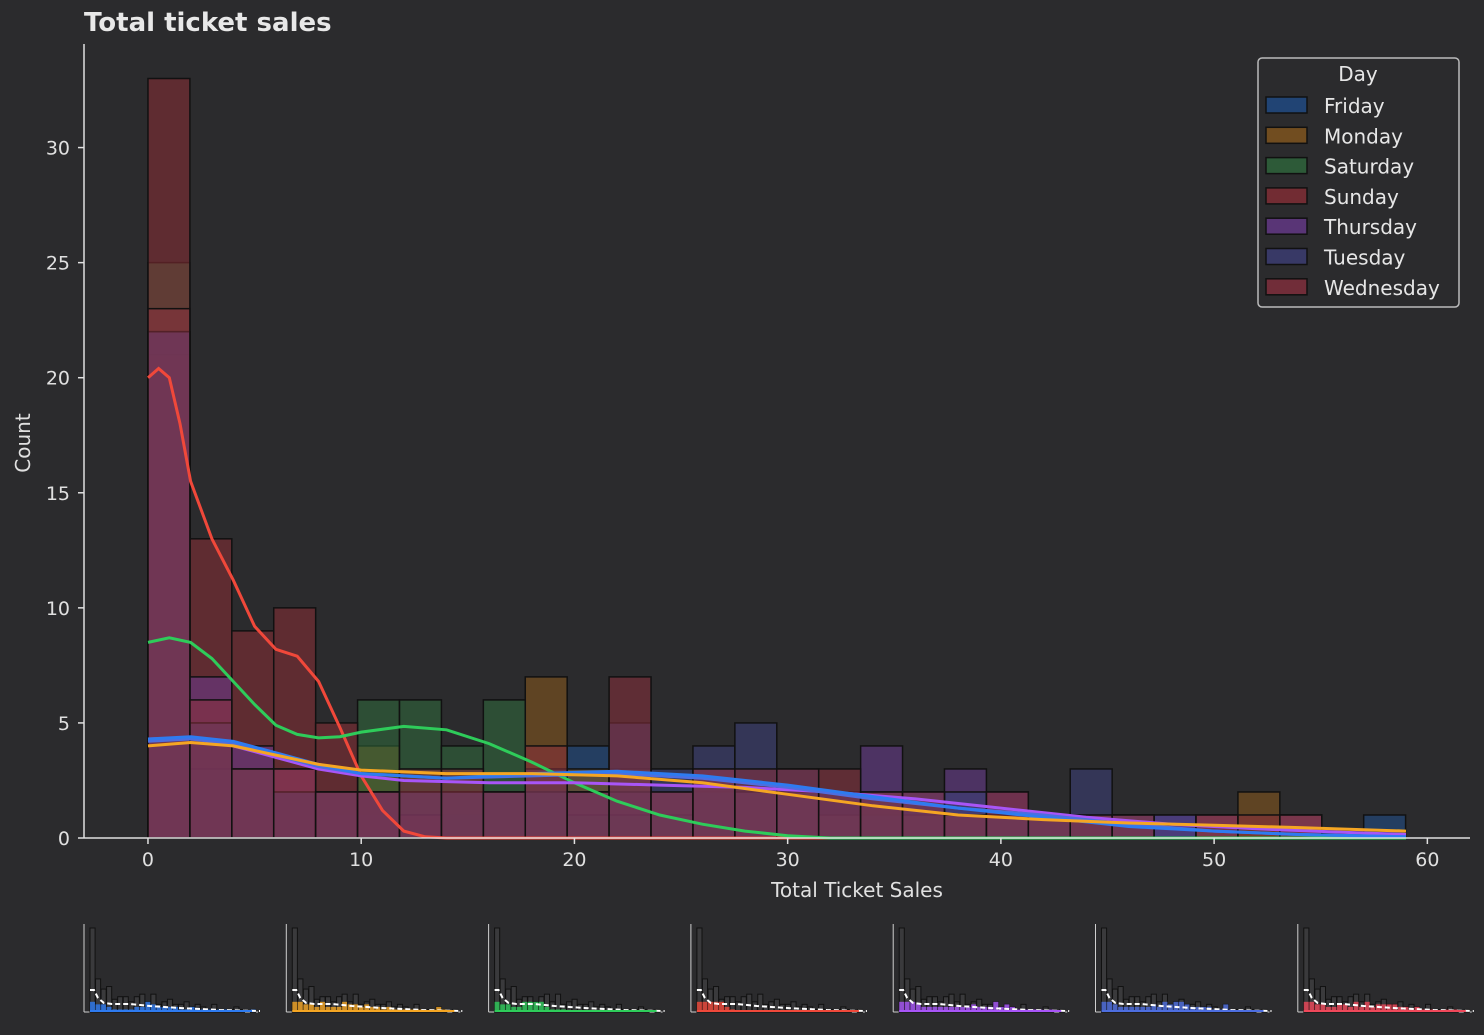  What do you see at coordinates (23, 443) in the screenshot?
I see `y-axis-label: Count` at bounding box center [23, 443].